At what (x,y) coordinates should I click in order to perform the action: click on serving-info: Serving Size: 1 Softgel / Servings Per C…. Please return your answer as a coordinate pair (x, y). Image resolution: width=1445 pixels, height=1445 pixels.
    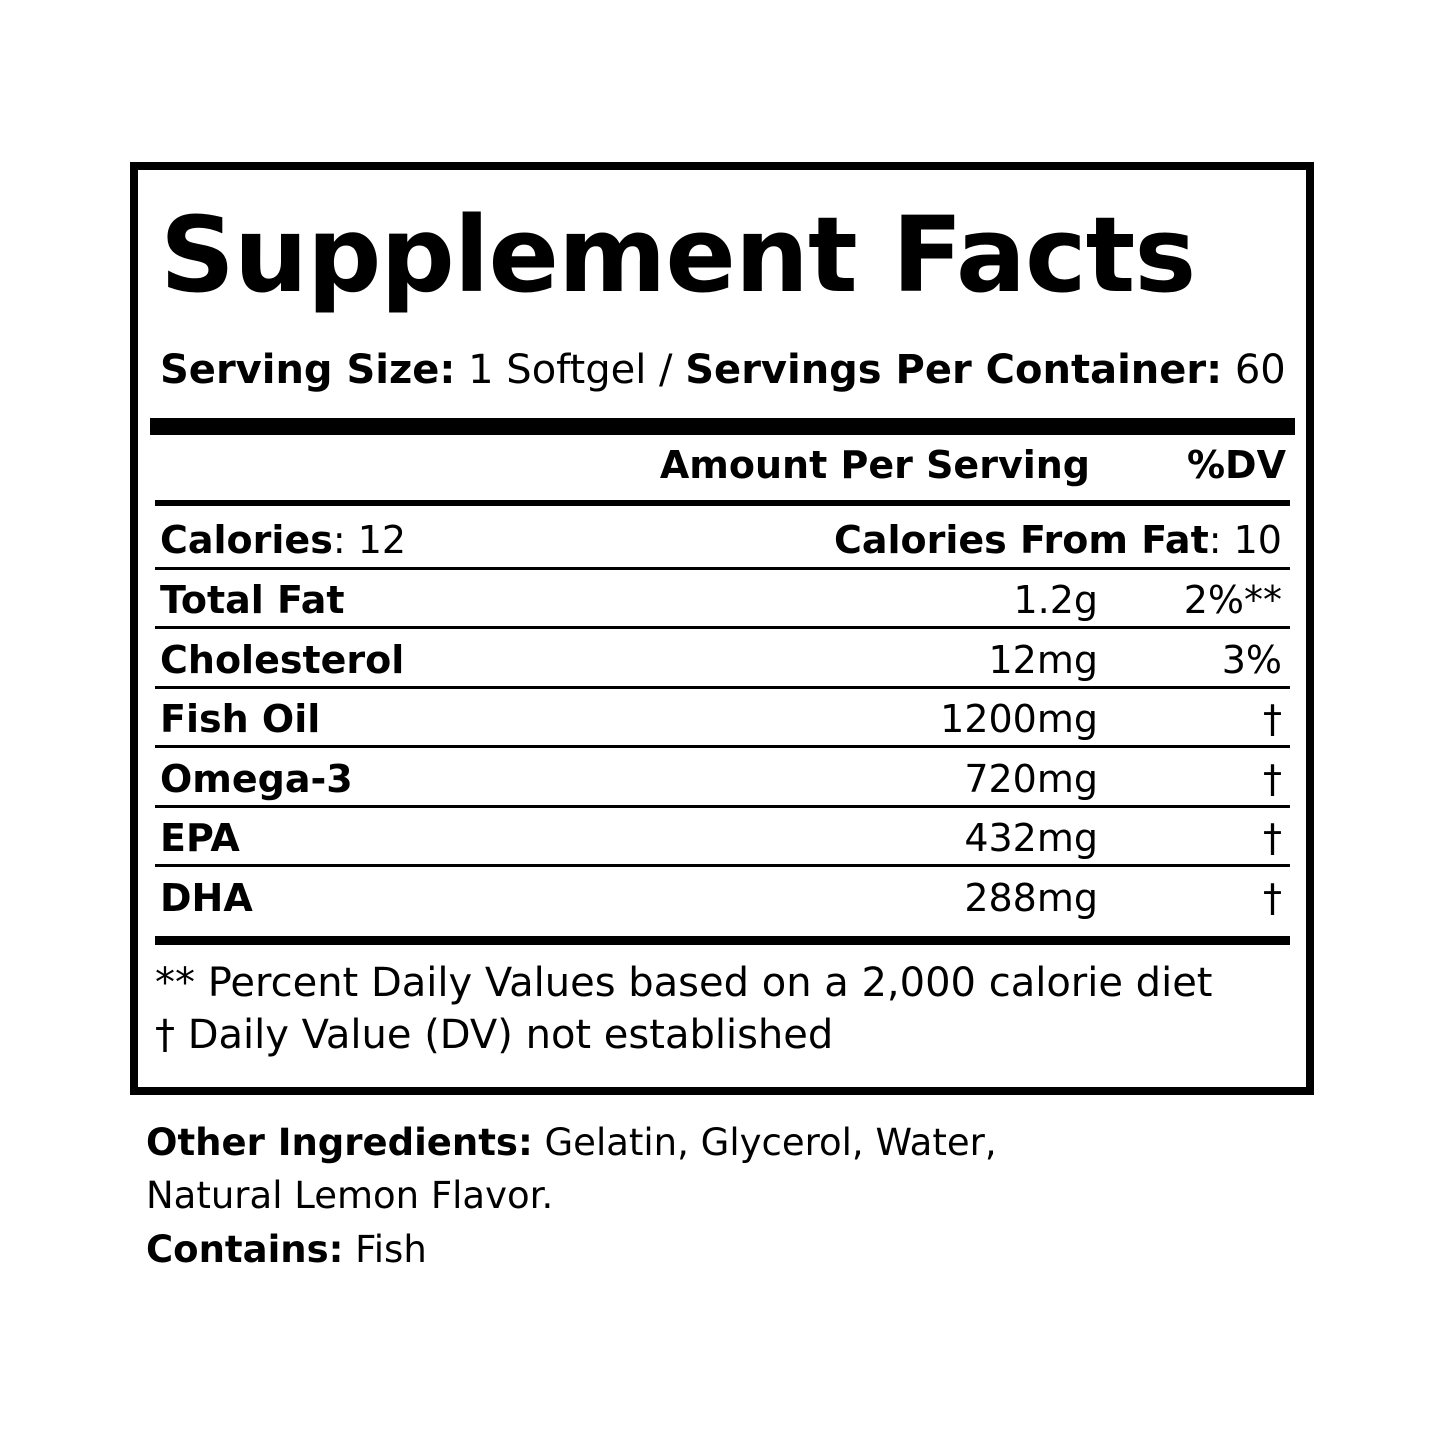
    Looking at the image, I should click on (723, 370).